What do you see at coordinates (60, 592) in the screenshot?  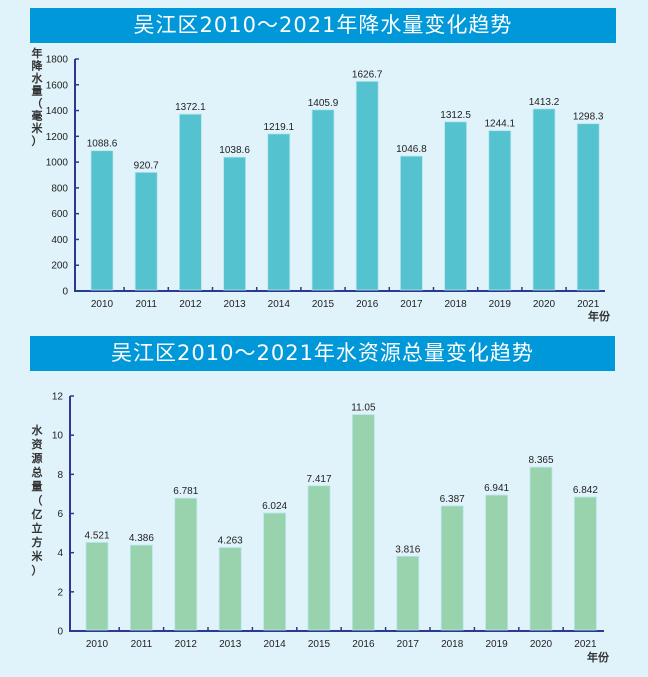 I see `y-tick-label: 2` at bounding box center [60, 592].